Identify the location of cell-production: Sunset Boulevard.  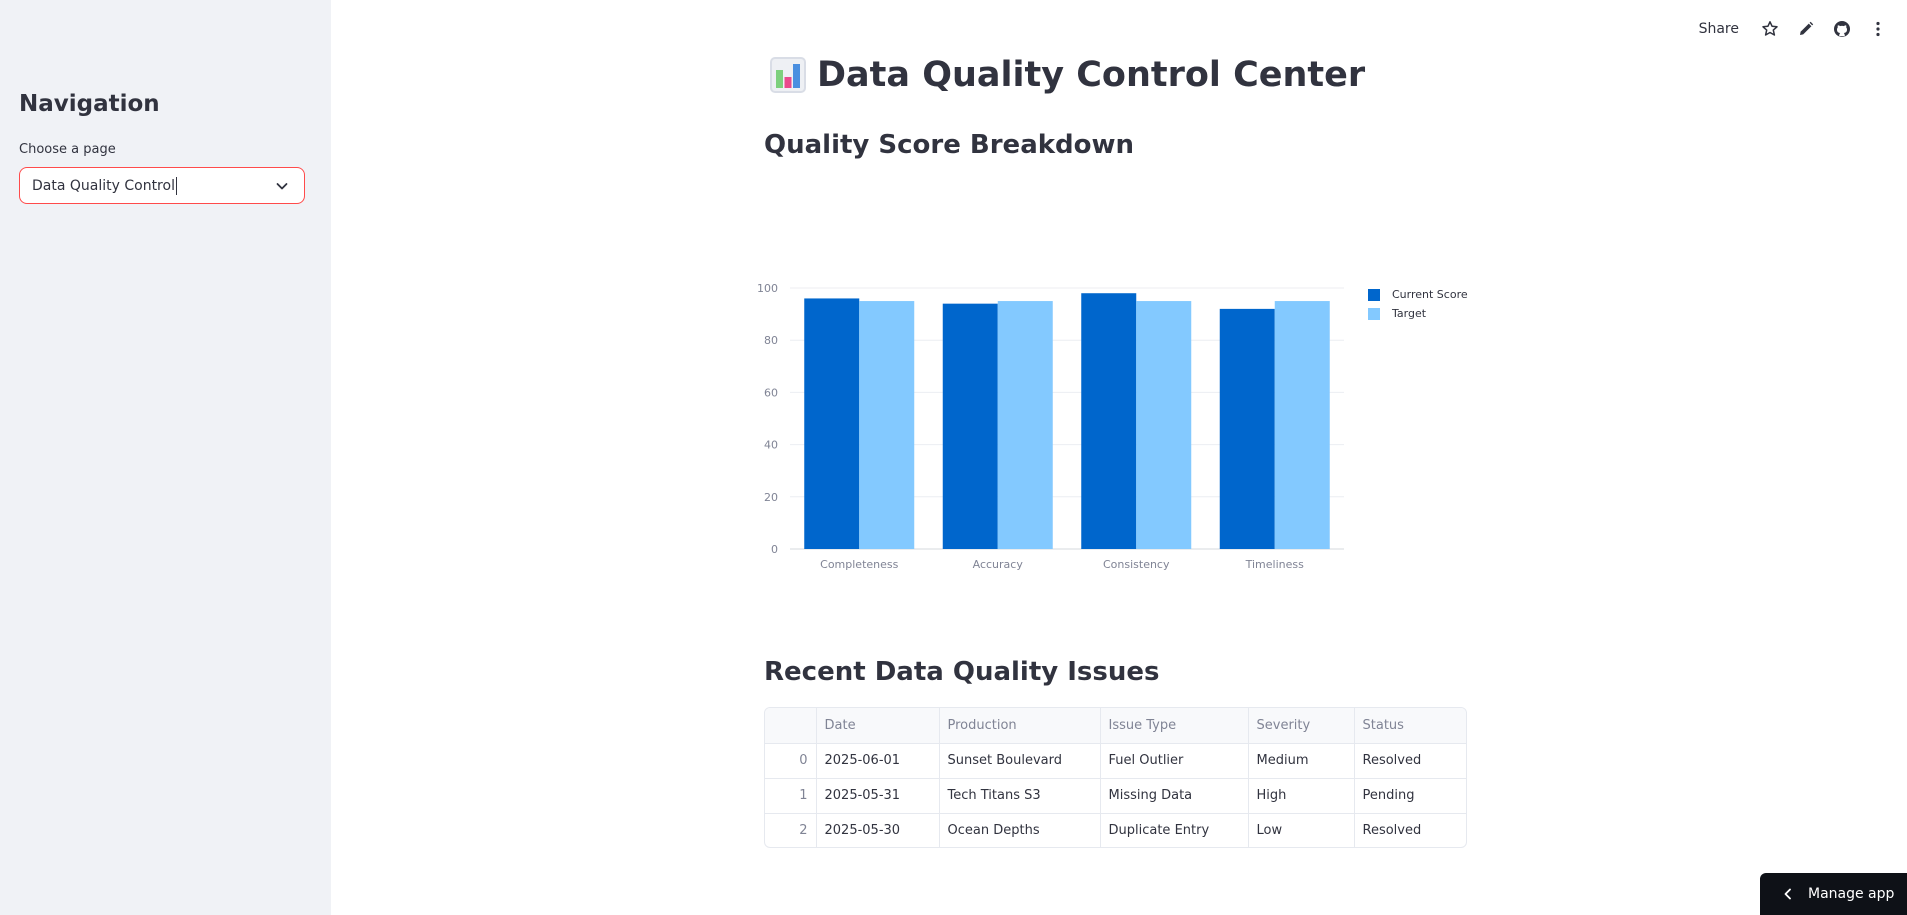
(1020, 761).